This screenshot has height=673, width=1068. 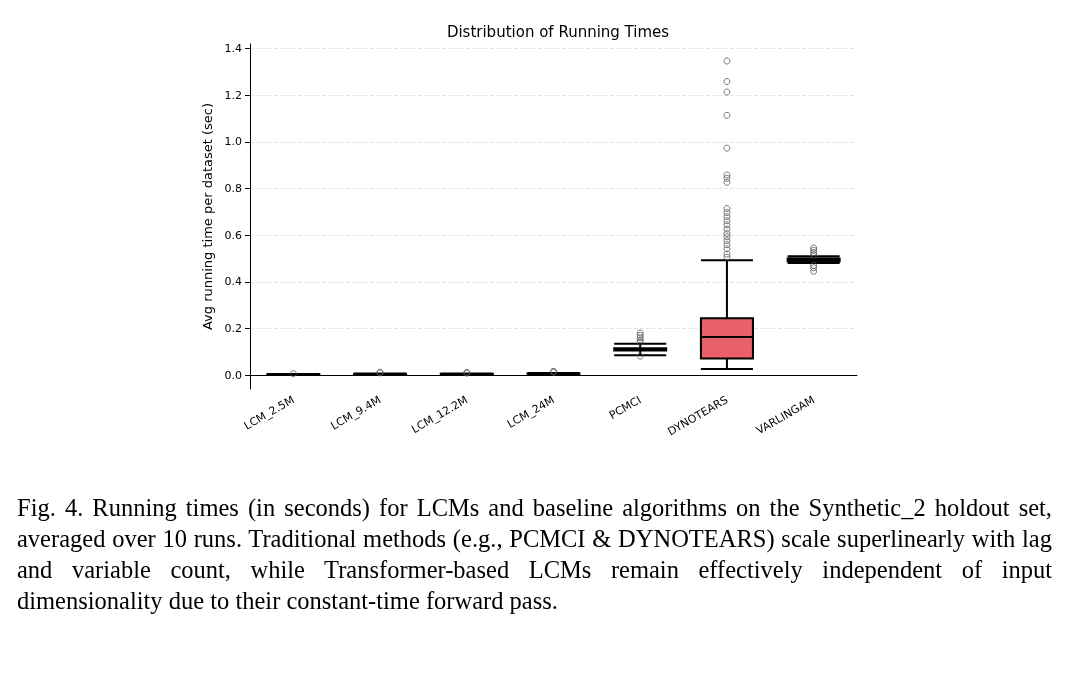 What do you see at coordinates (233, 235) in the screenshot?
I see `y-tick-label: 0.6` at bounding box center [233, 235].